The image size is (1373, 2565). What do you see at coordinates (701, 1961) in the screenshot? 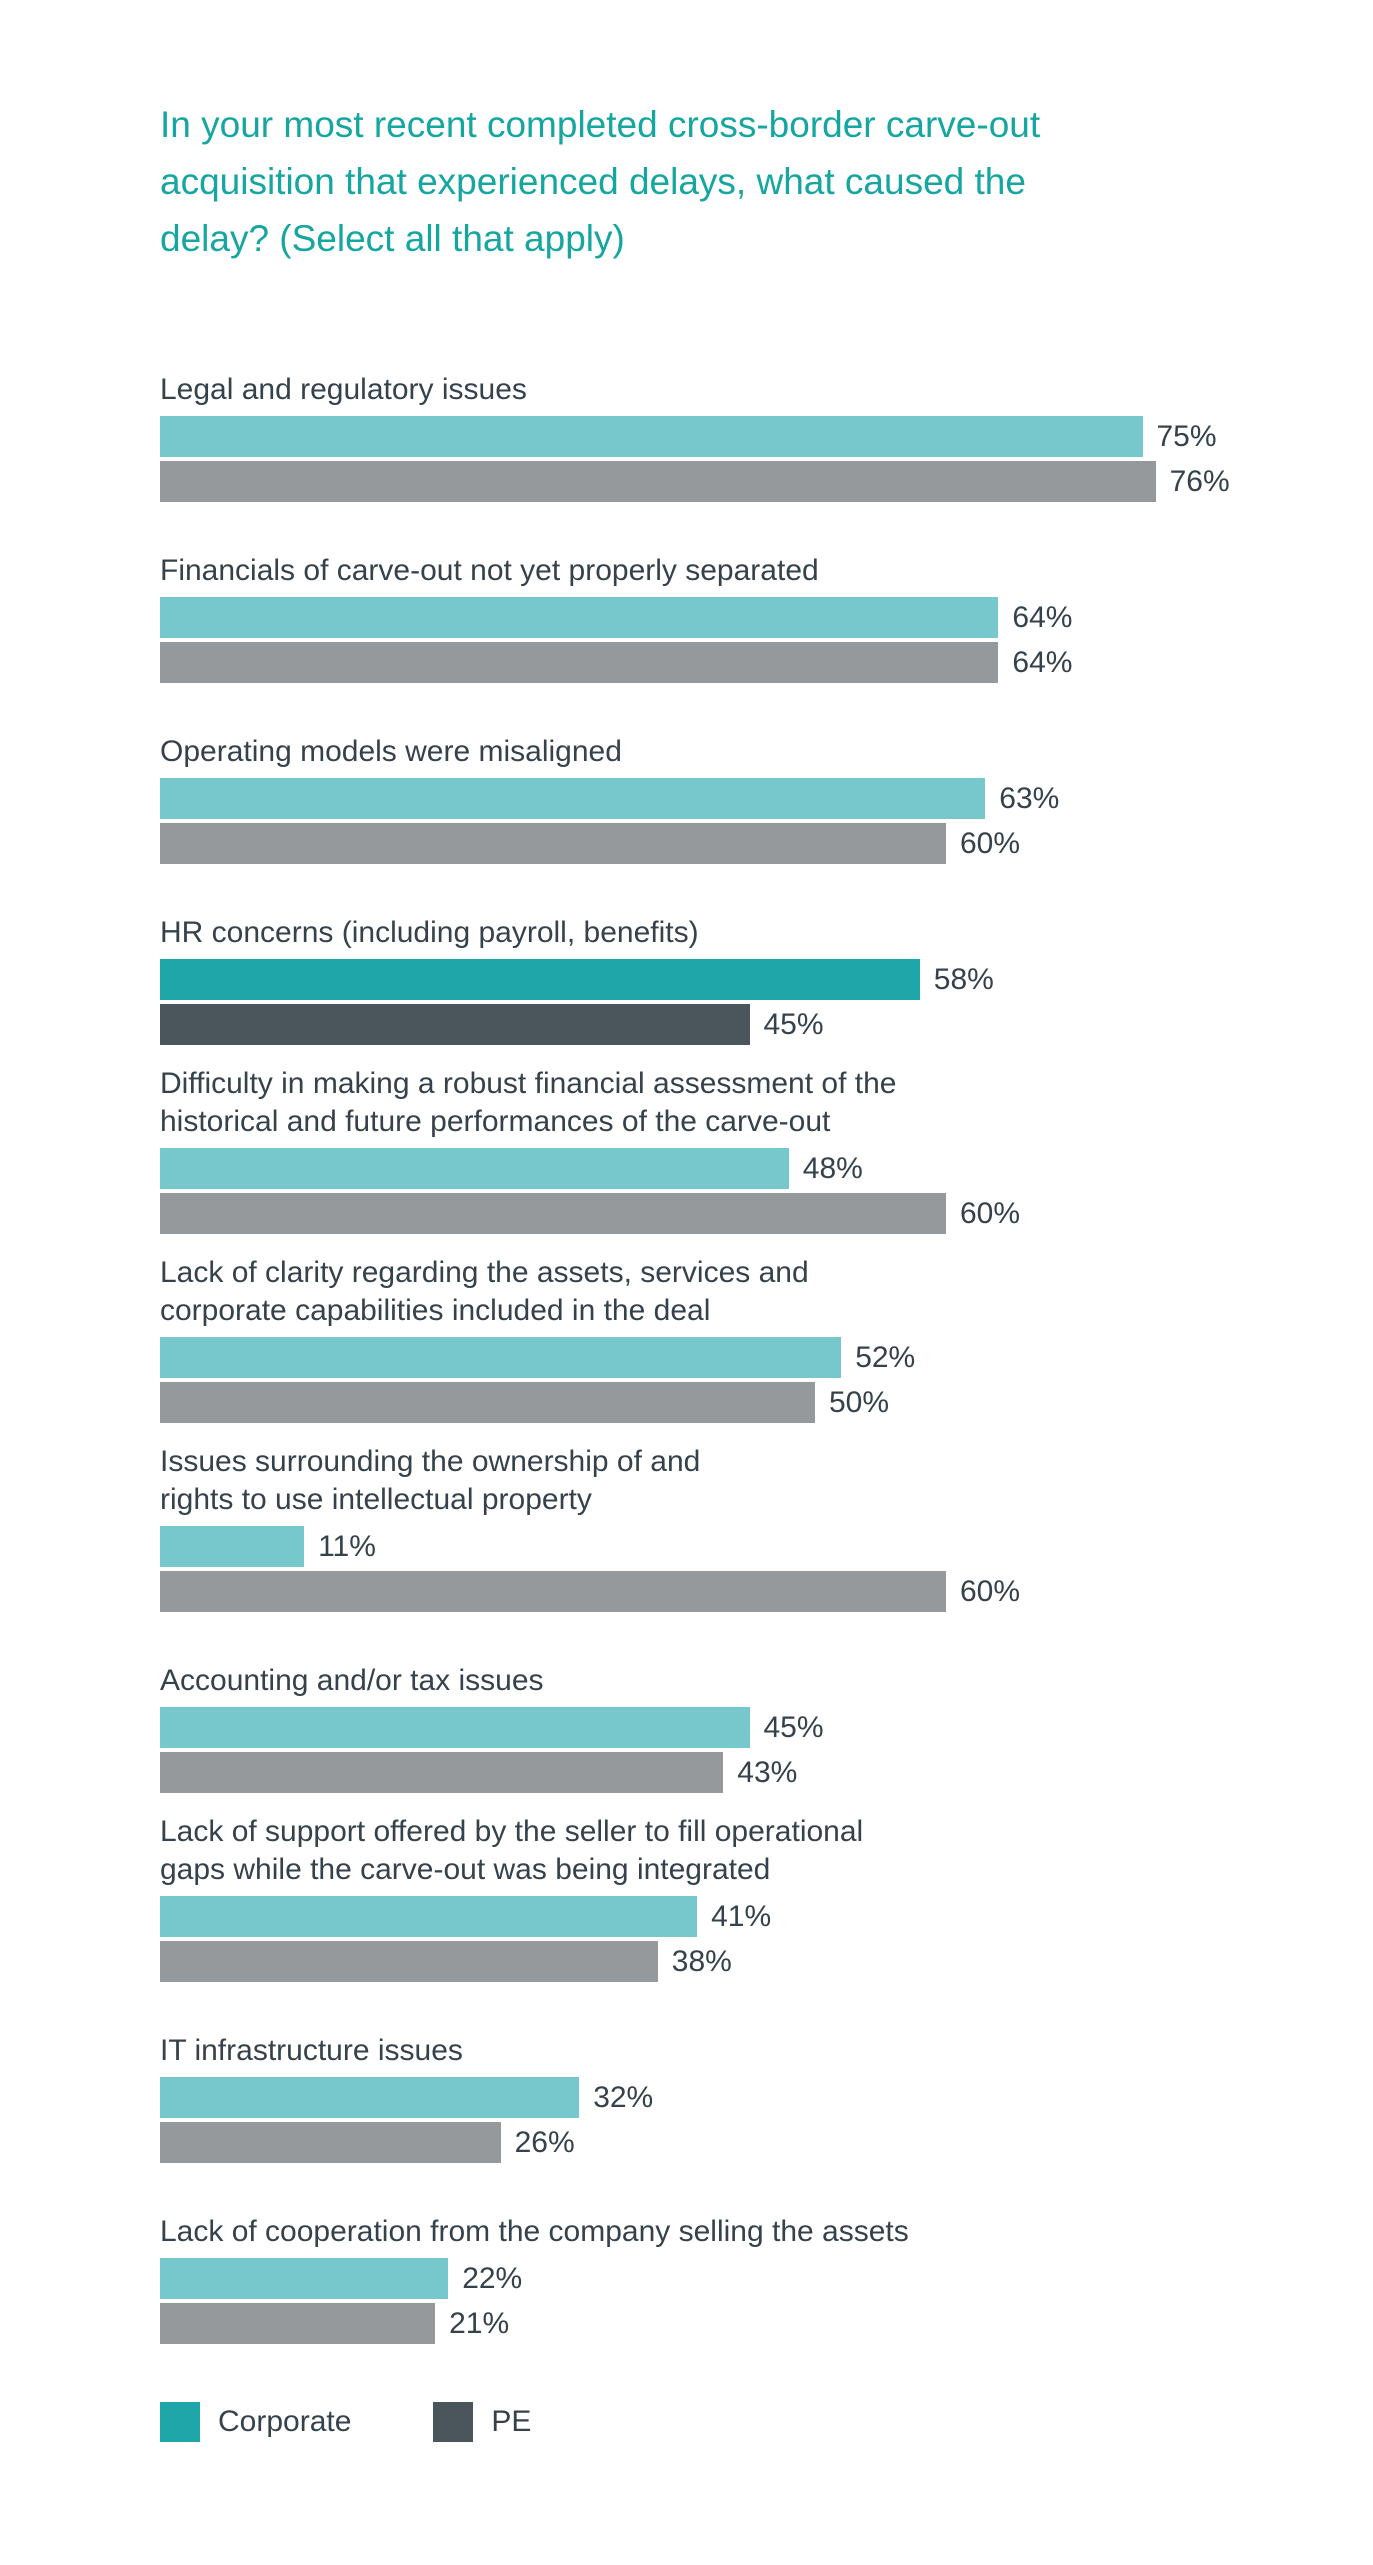
I see `pe-value: 38%` at bounding box center [701, 1961].